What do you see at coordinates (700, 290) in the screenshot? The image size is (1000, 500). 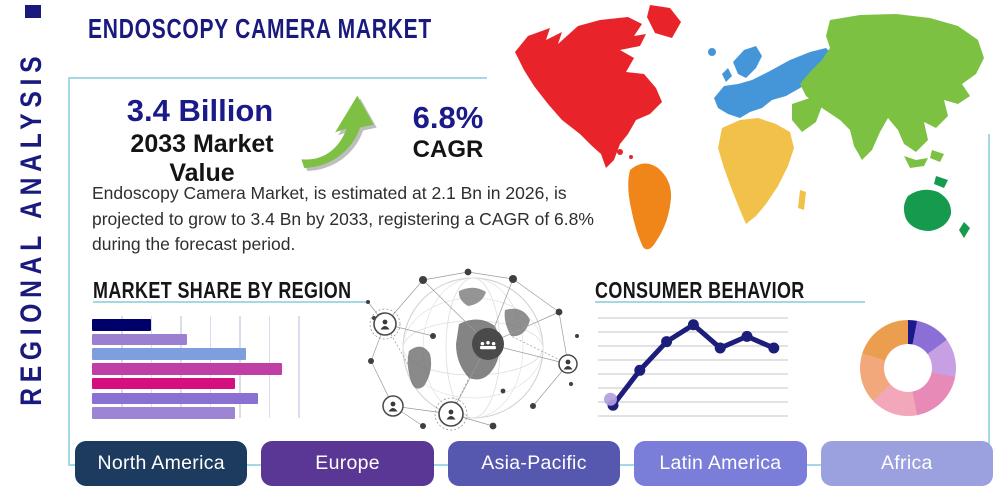 I see `consumer-behavior-heading: CONSUMER BEHAVIOR` at bounding box center [700, 290].